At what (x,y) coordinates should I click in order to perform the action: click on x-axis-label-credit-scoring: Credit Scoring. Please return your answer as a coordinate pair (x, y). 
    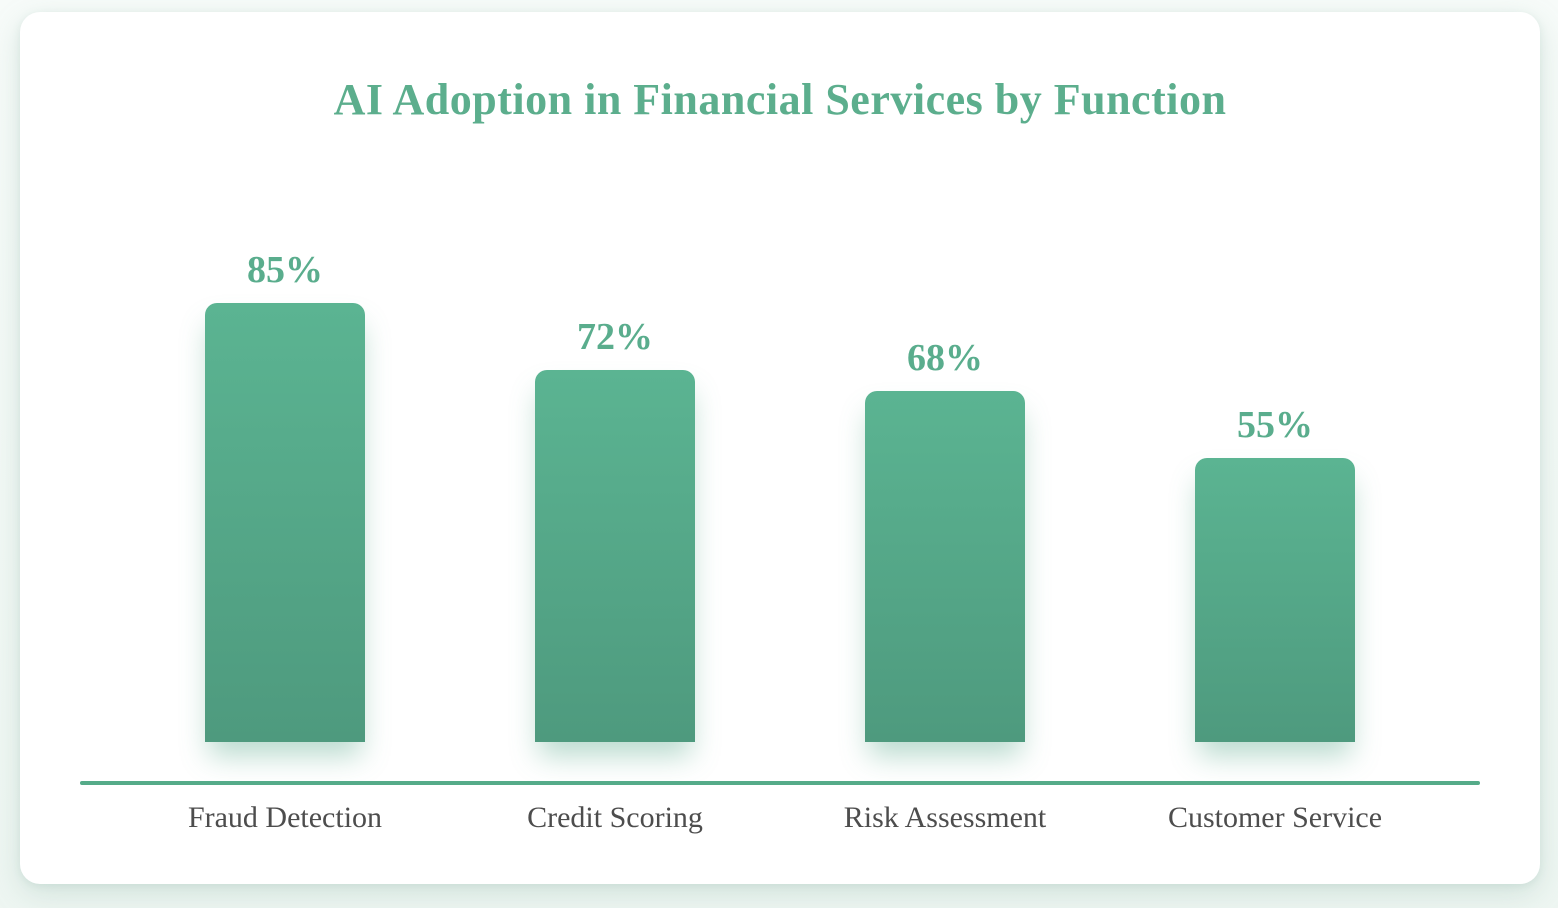
    Looking at the image, I should click on (615, 817).